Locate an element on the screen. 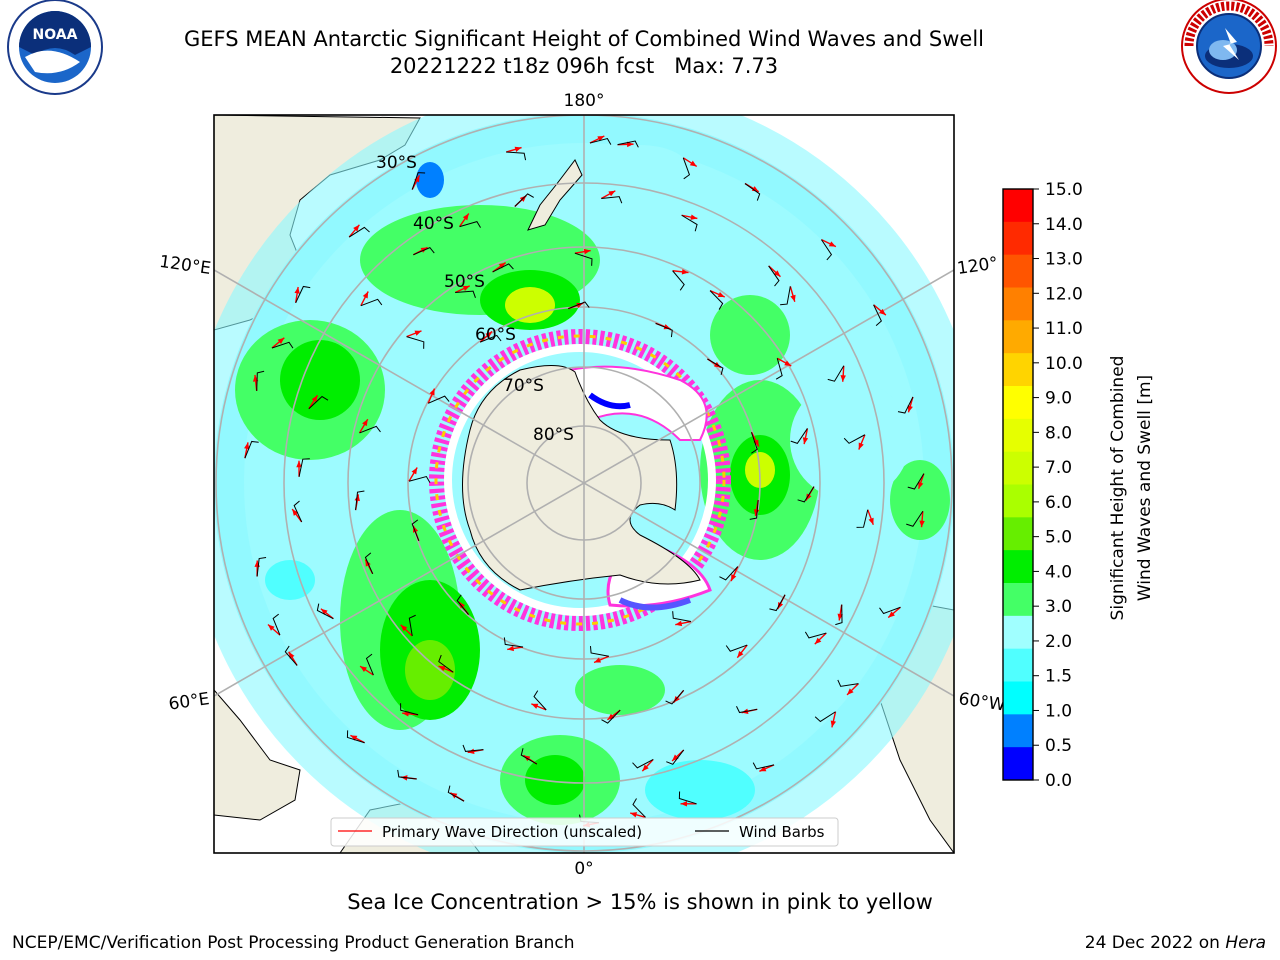 The width and height of the screenshot is (1280, 960). noaa-logo-text: NOAA is located at coordinates (55, 35).